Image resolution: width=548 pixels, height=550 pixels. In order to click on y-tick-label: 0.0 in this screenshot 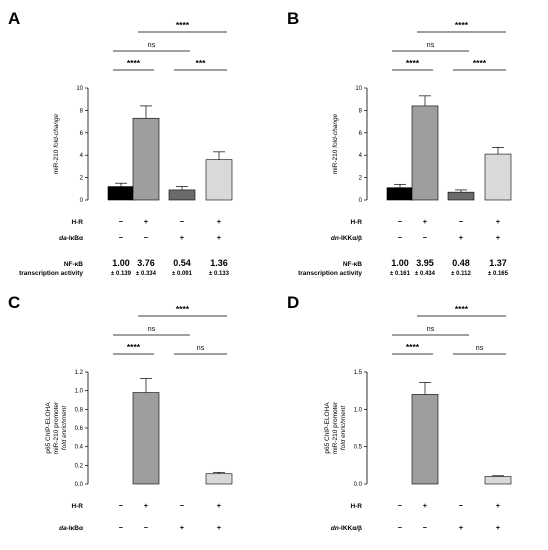, I will do `click(79, 485)`.